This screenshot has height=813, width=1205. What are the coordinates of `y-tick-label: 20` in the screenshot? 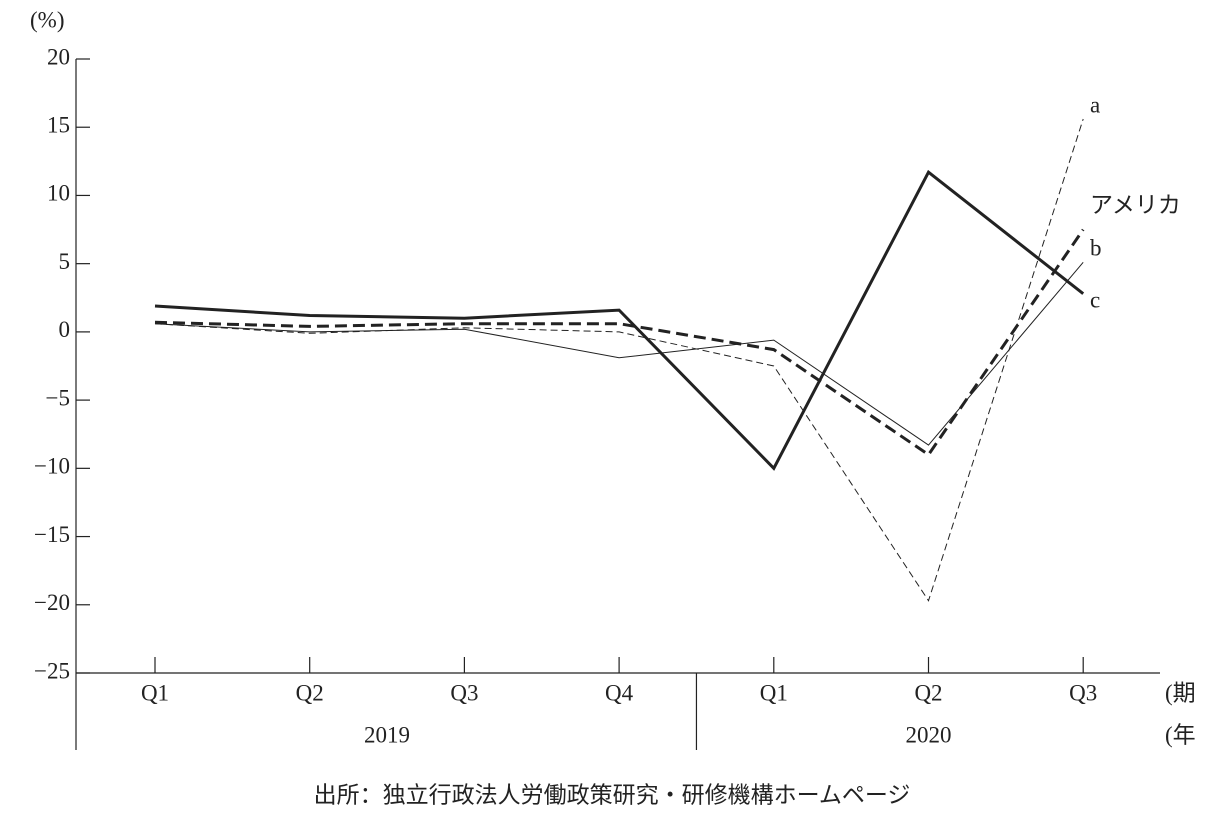 It's located at (58, 56).